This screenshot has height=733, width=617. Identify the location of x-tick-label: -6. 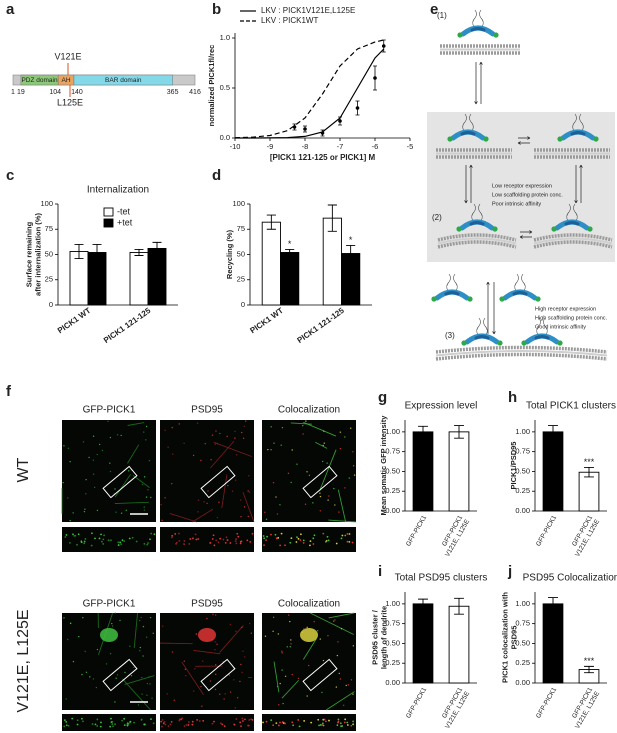
(375, 146).